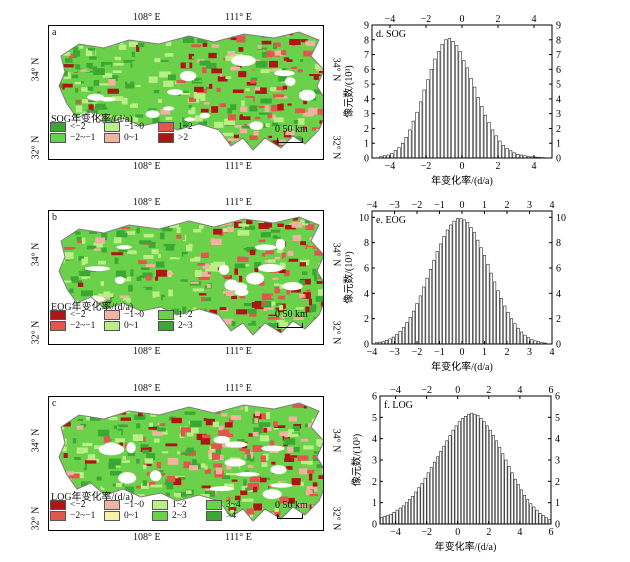 The width and height of the screenshot is (630, 562). Describe the element at coordinates (557, 503) in the screenshot. I see `y-tick-label-right: 1` at that location.